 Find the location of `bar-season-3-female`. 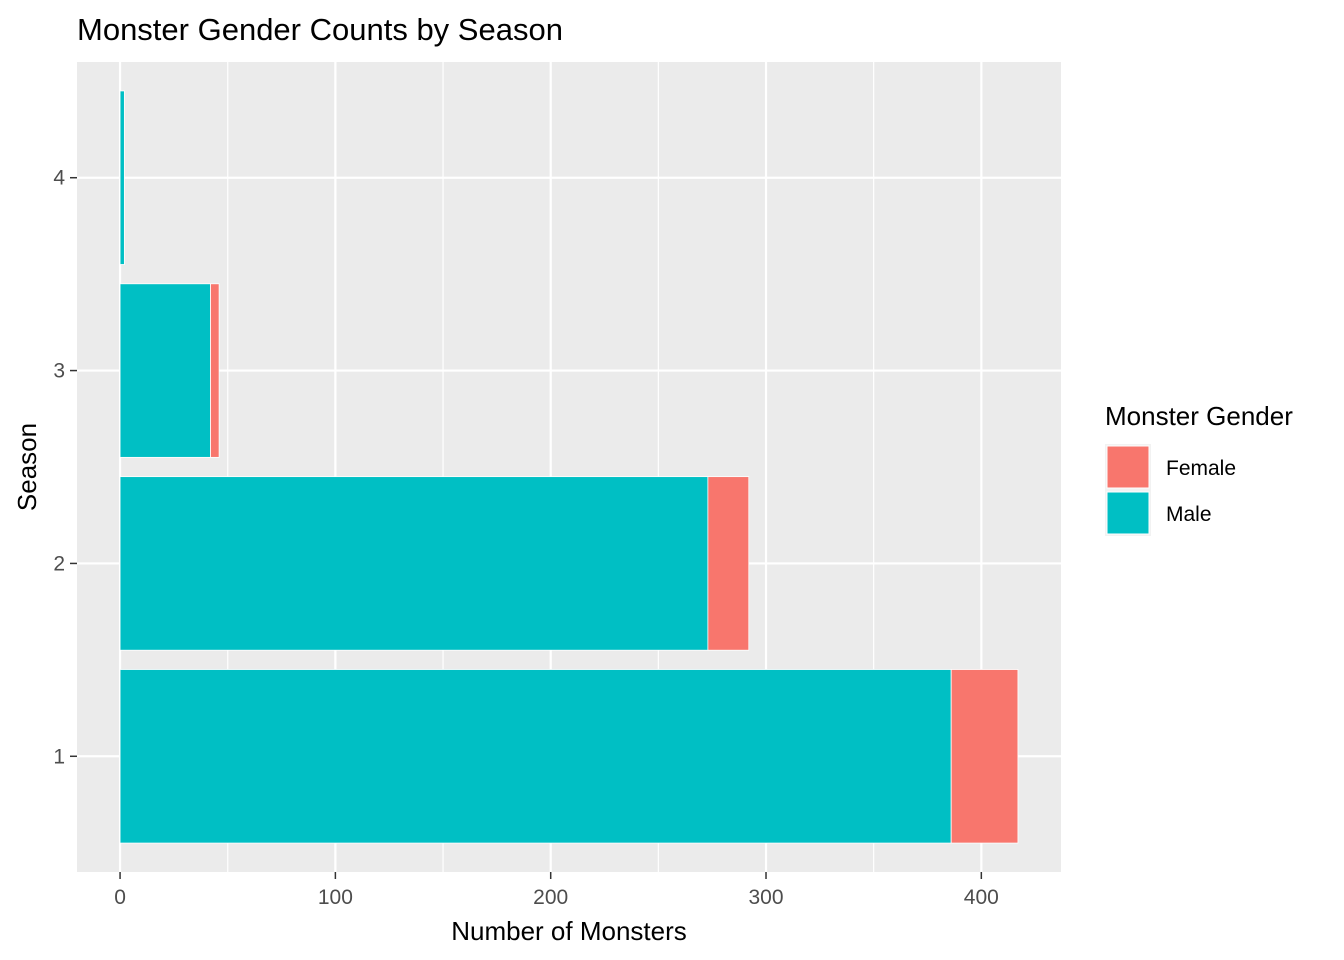

bar-season-3-female is located at coordinates (215, 370).